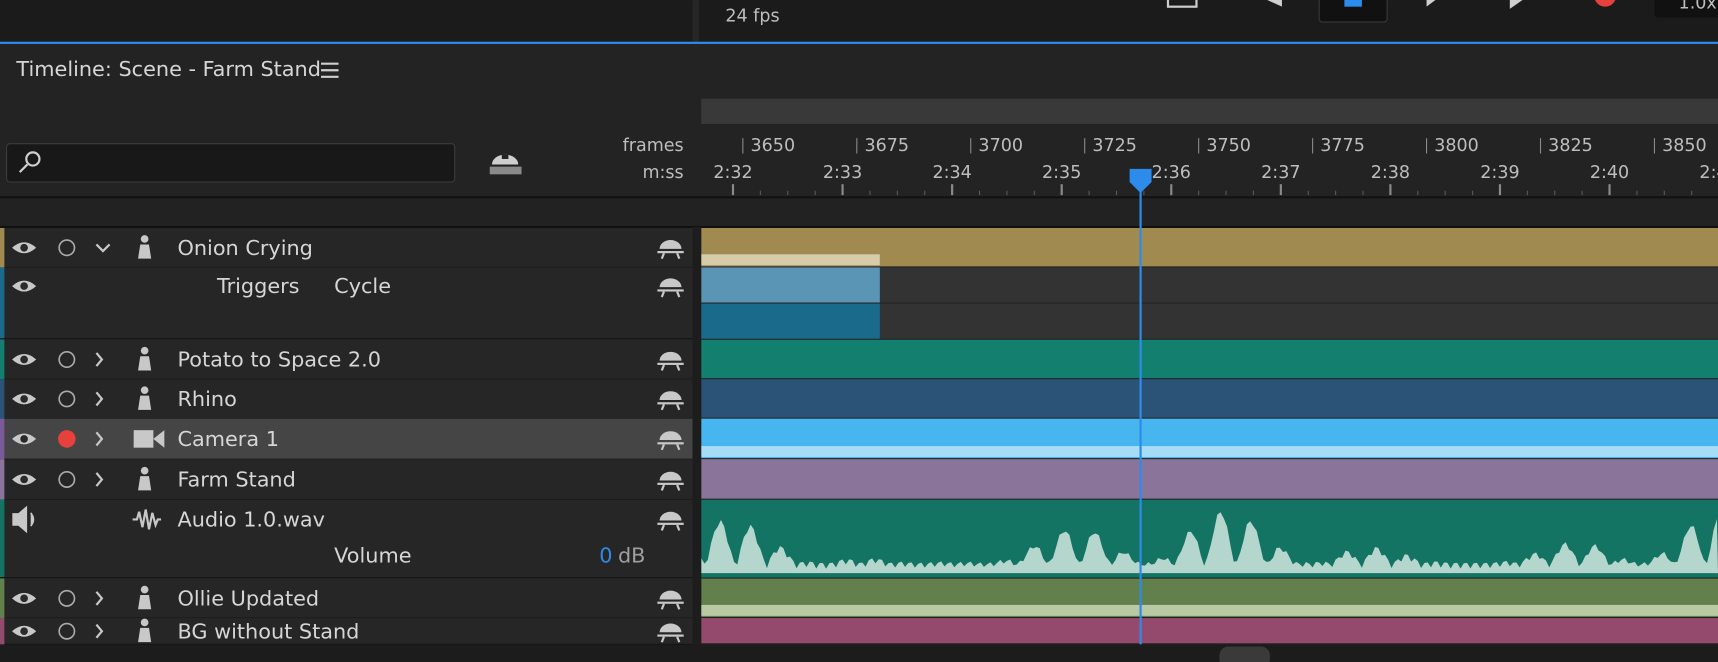 The height and width of the screenshot is (662, 1718). What do you see at coordinates (330, 70) in the screenshot?
I see `panel-menu` at bounding box center [330, 70].